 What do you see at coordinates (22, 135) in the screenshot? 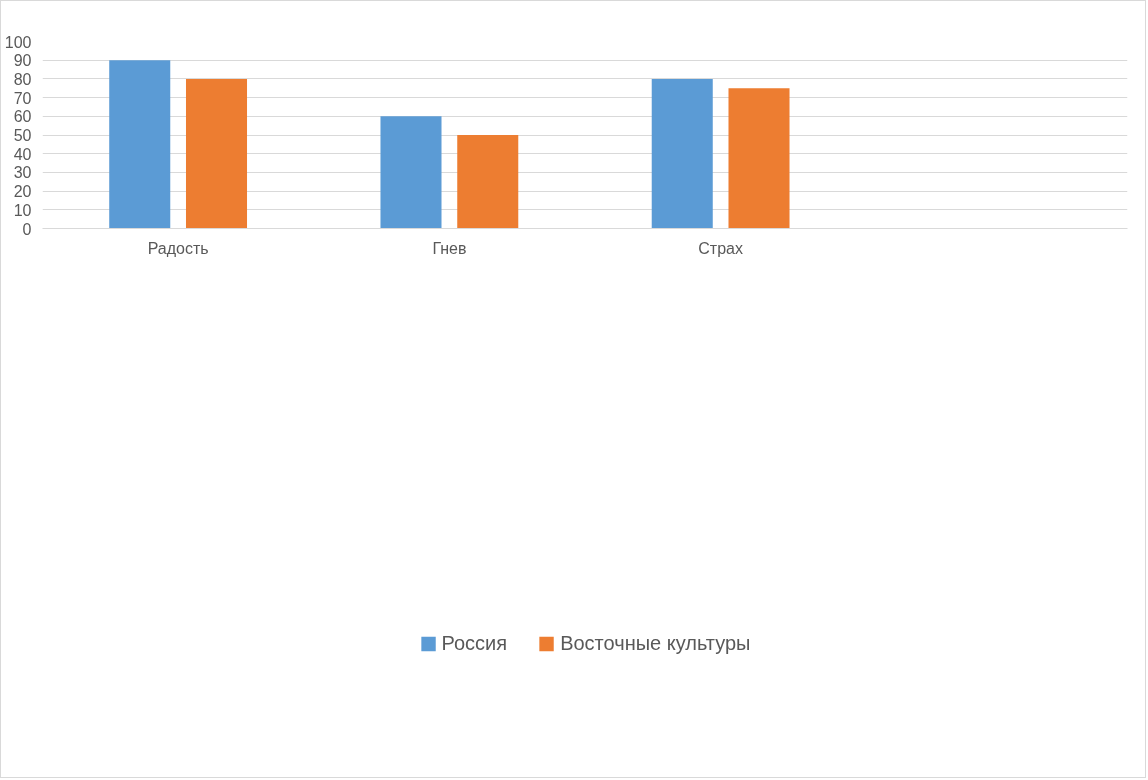
I see `y-tick-label: 50` at bounding box center [22, 135].